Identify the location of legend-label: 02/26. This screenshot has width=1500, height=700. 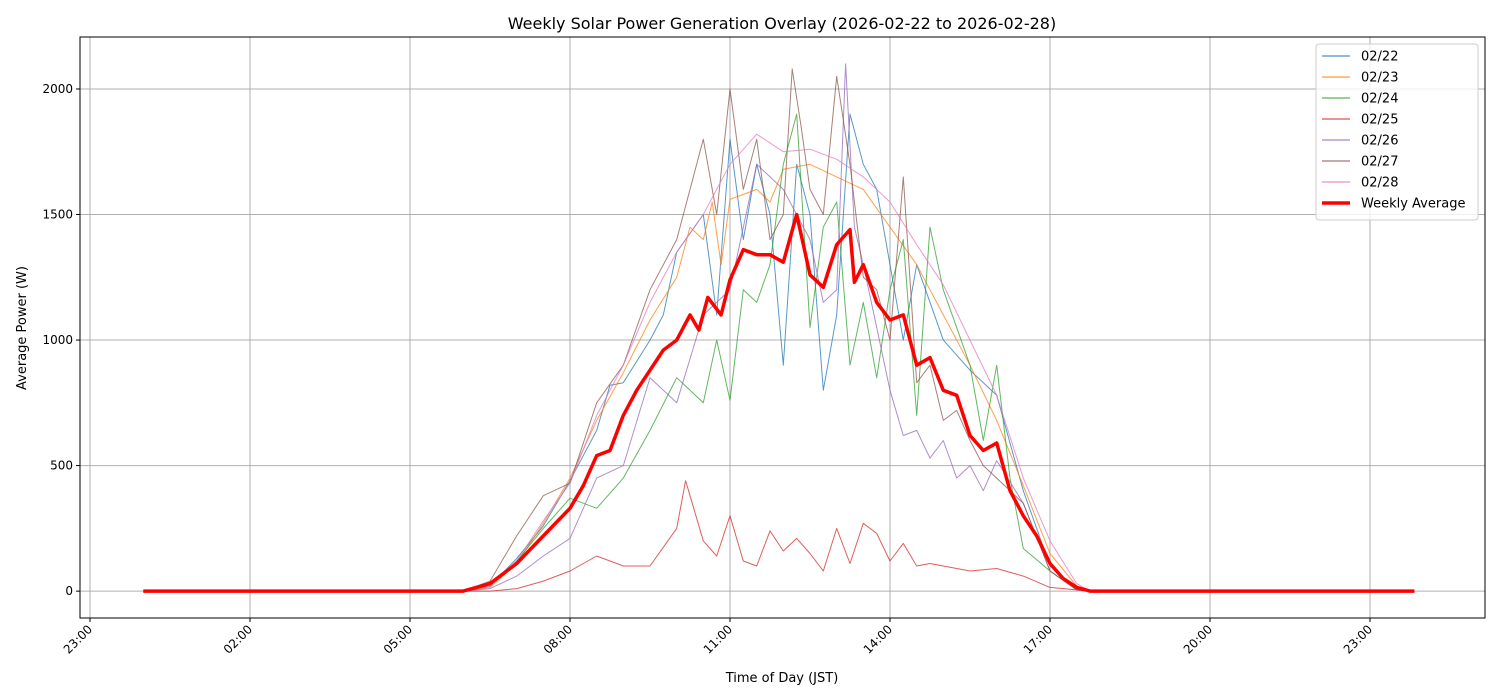
(1379, 141).